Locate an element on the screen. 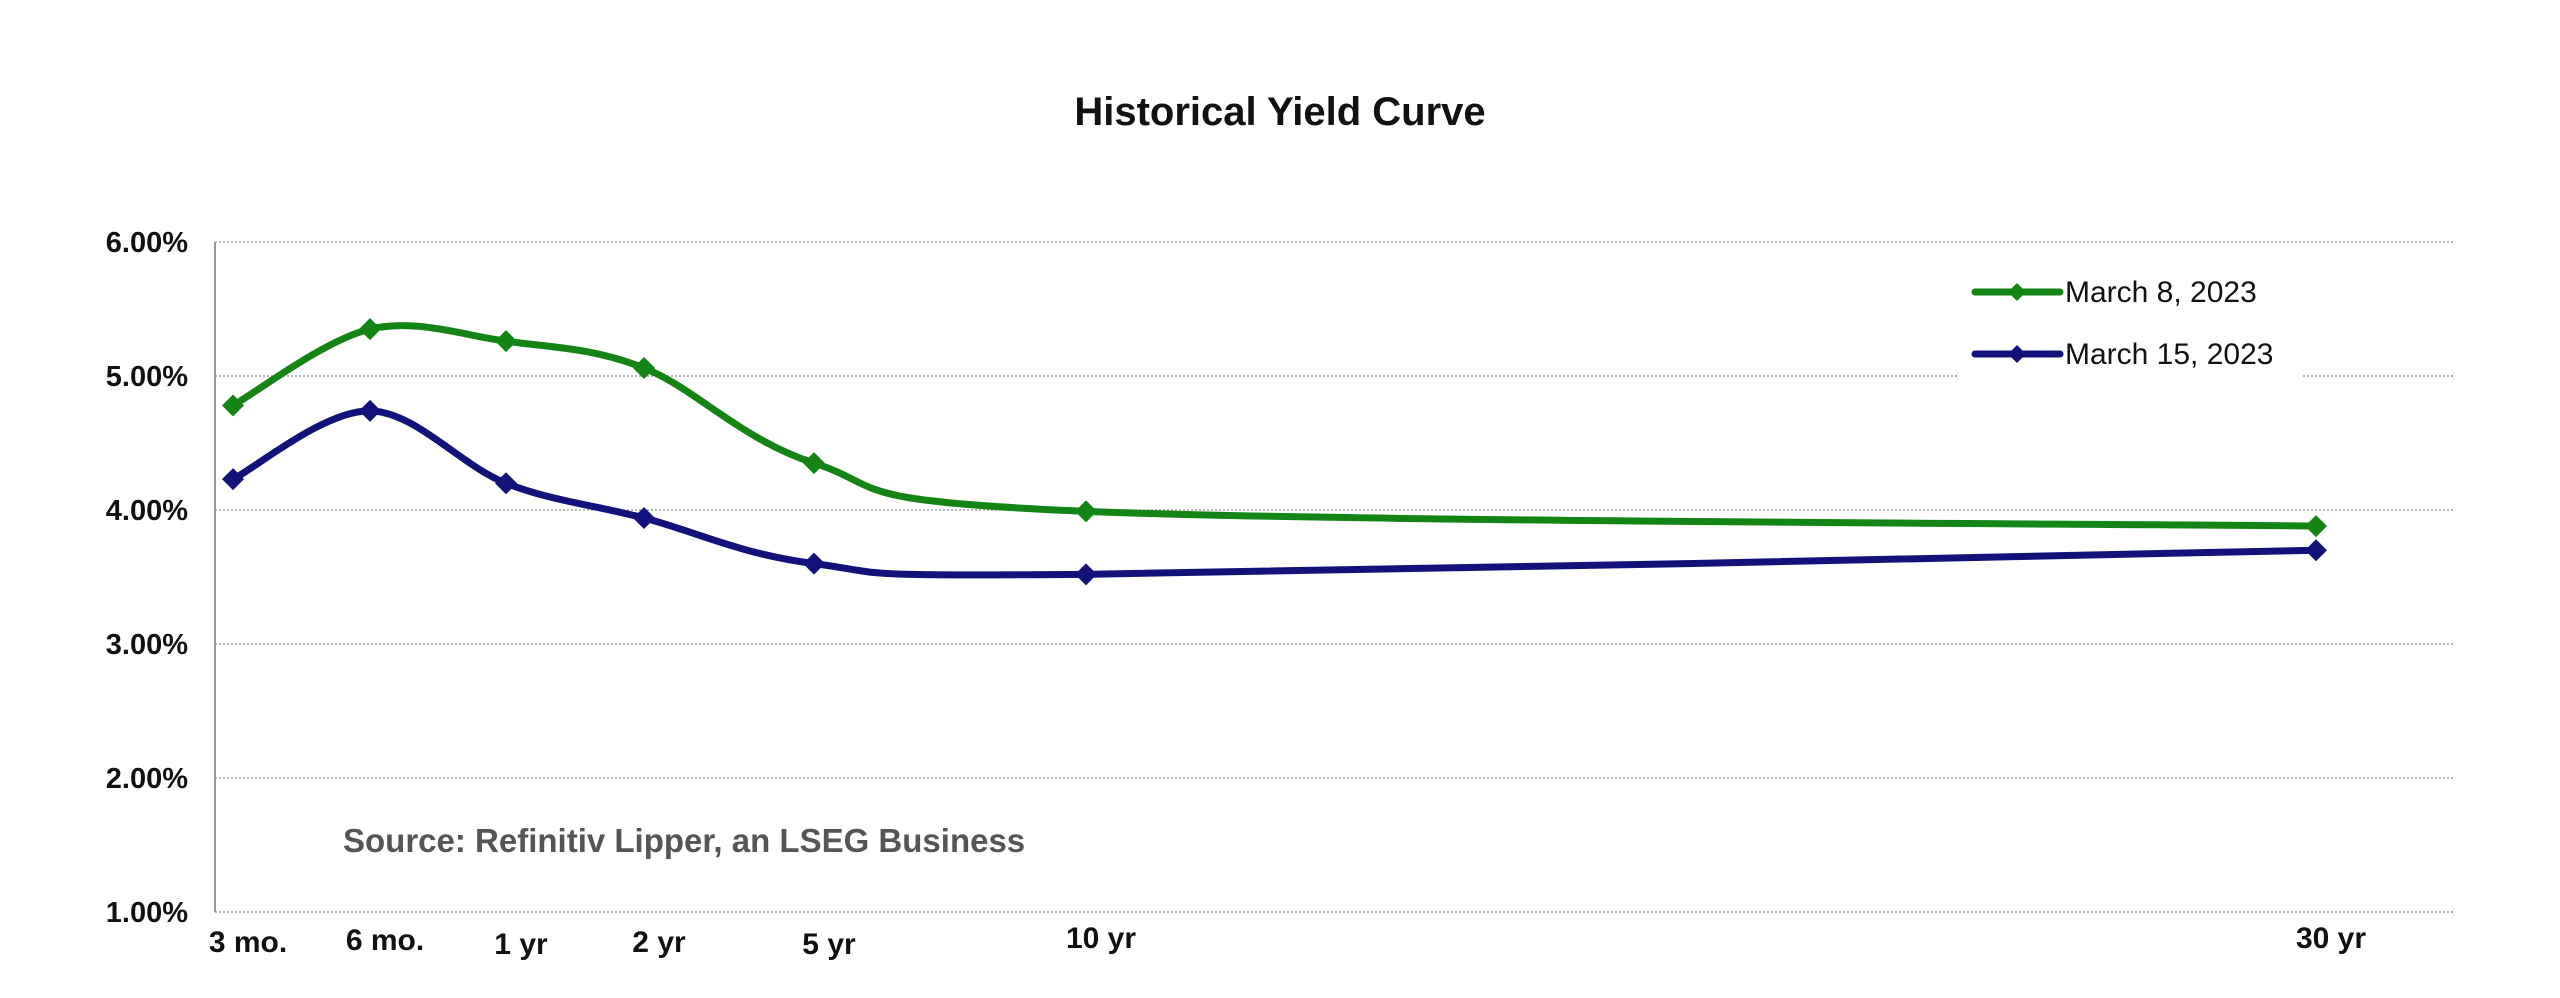 The image size is (2560, 998). x-tick-label: 1 yr is located at coordinates (521, 944).